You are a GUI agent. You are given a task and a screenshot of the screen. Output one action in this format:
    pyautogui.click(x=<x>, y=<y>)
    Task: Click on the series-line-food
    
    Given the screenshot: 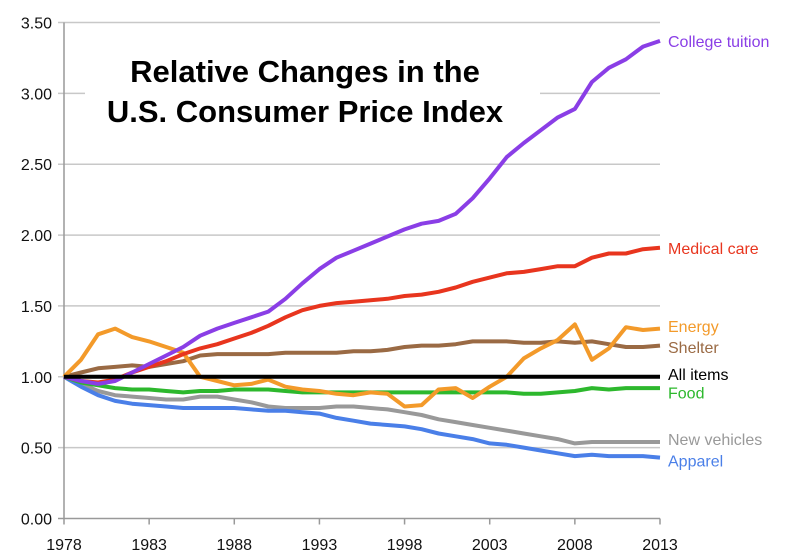 What is the action you would take?
    pyautogui.click(x=361, y=385)
    